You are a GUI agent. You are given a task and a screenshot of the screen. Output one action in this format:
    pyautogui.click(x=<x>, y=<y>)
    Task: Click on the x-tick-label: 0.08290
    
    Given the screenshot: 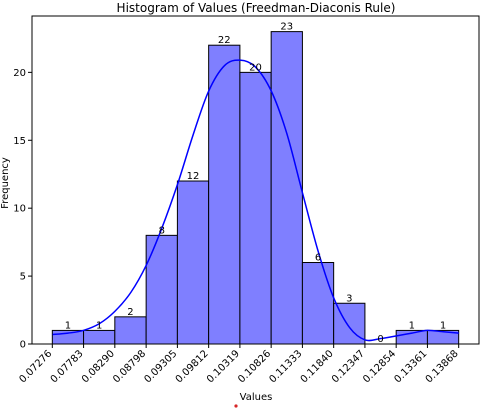 What is the action you would take?
    pyautogui.click(x=98, y=366)
    